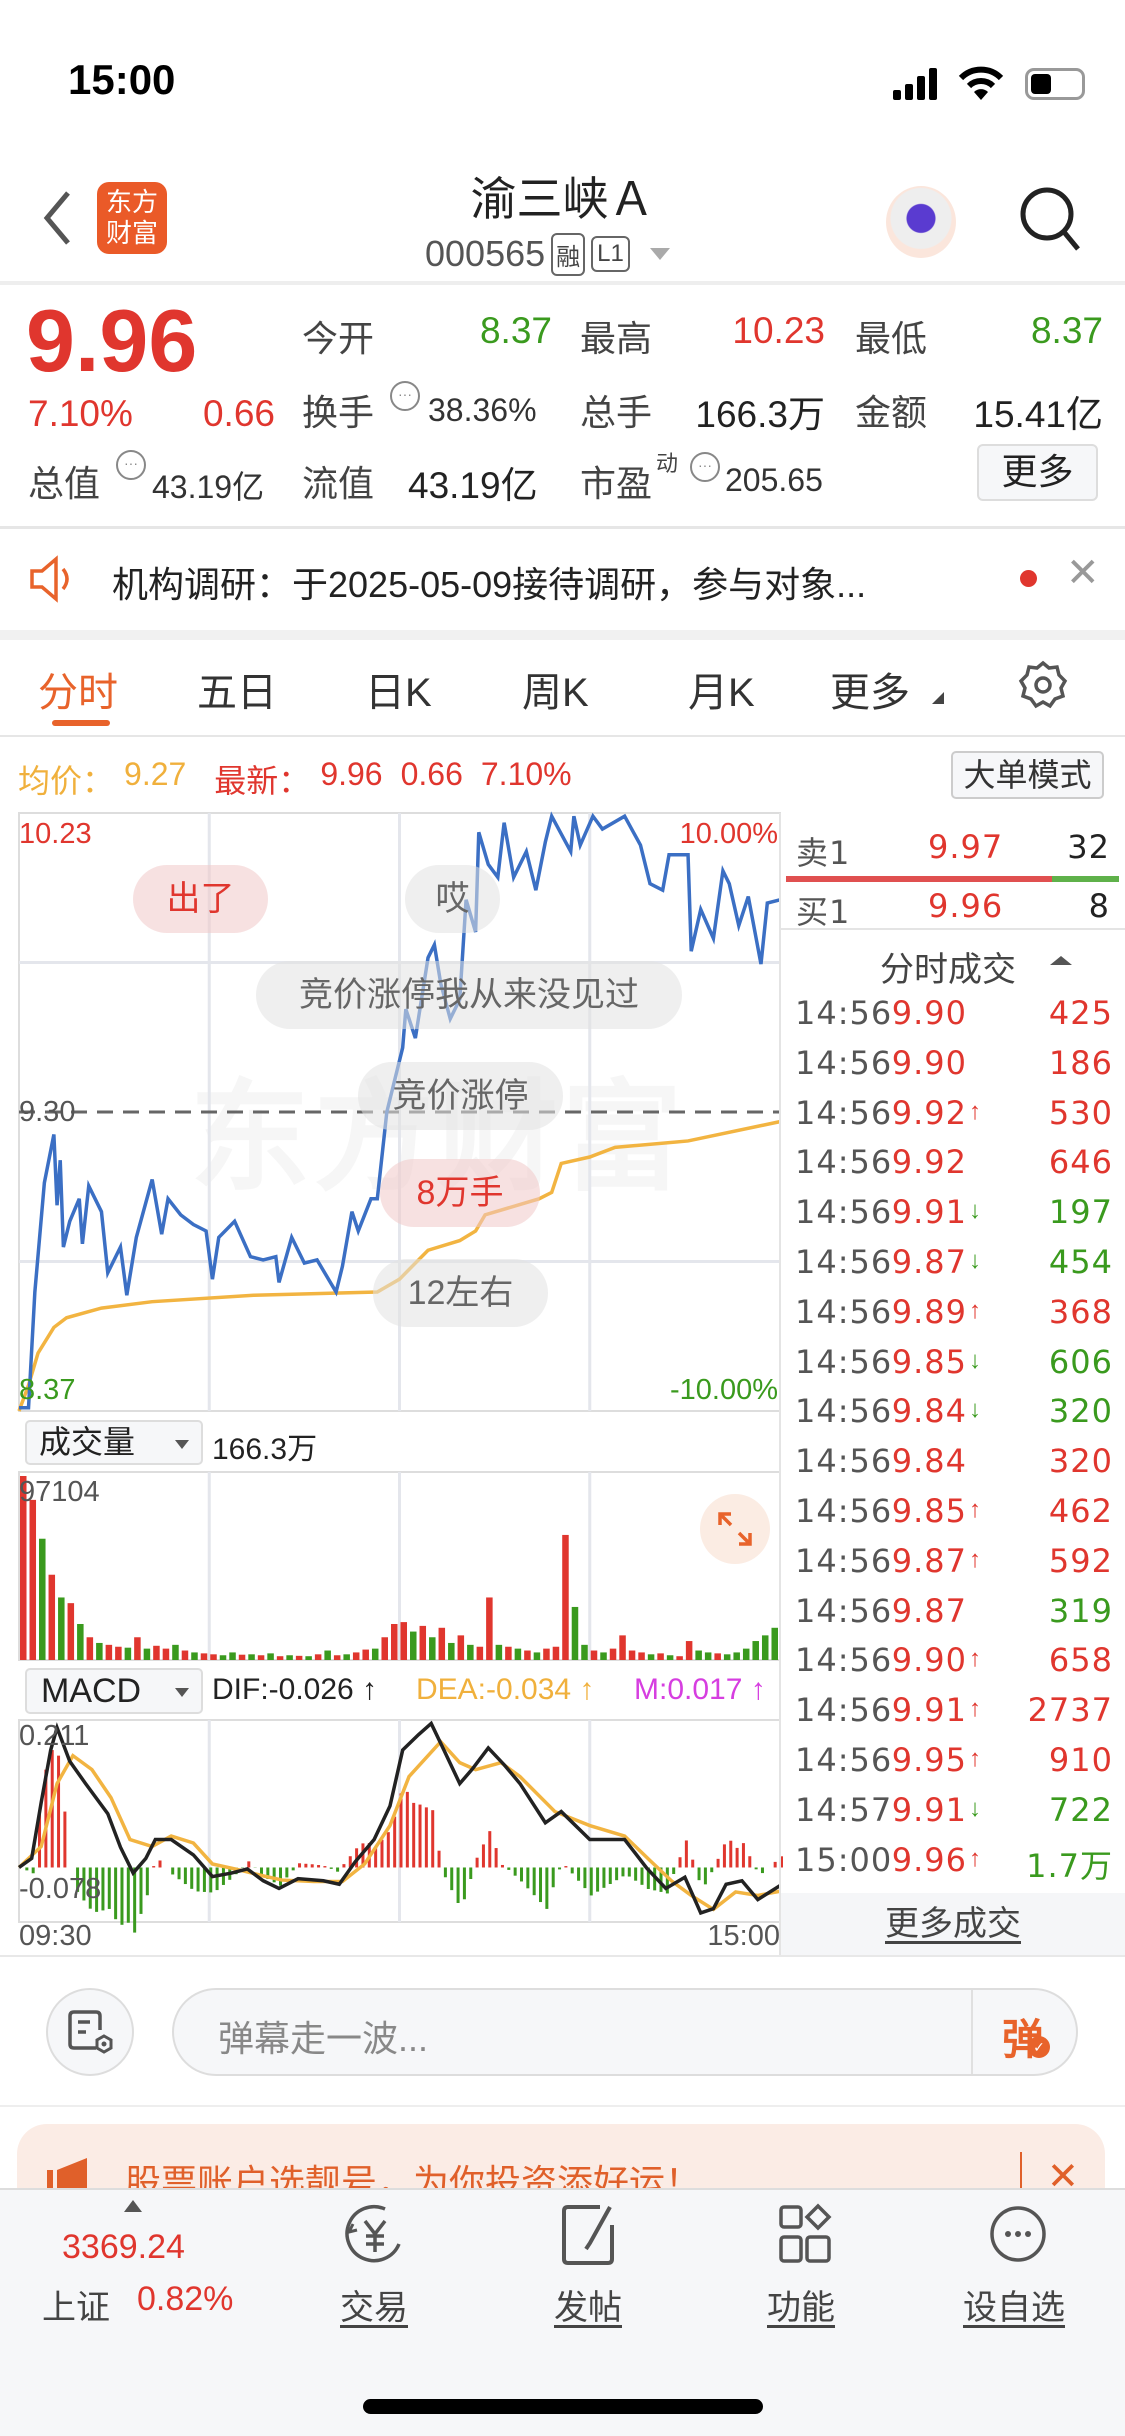 This screenshot has width=1125, height=2436. What do you see at coordinates (185, 2299) in the screenshot?
I see `index-pct: 0.82%` at bounding box center [185, 2299].